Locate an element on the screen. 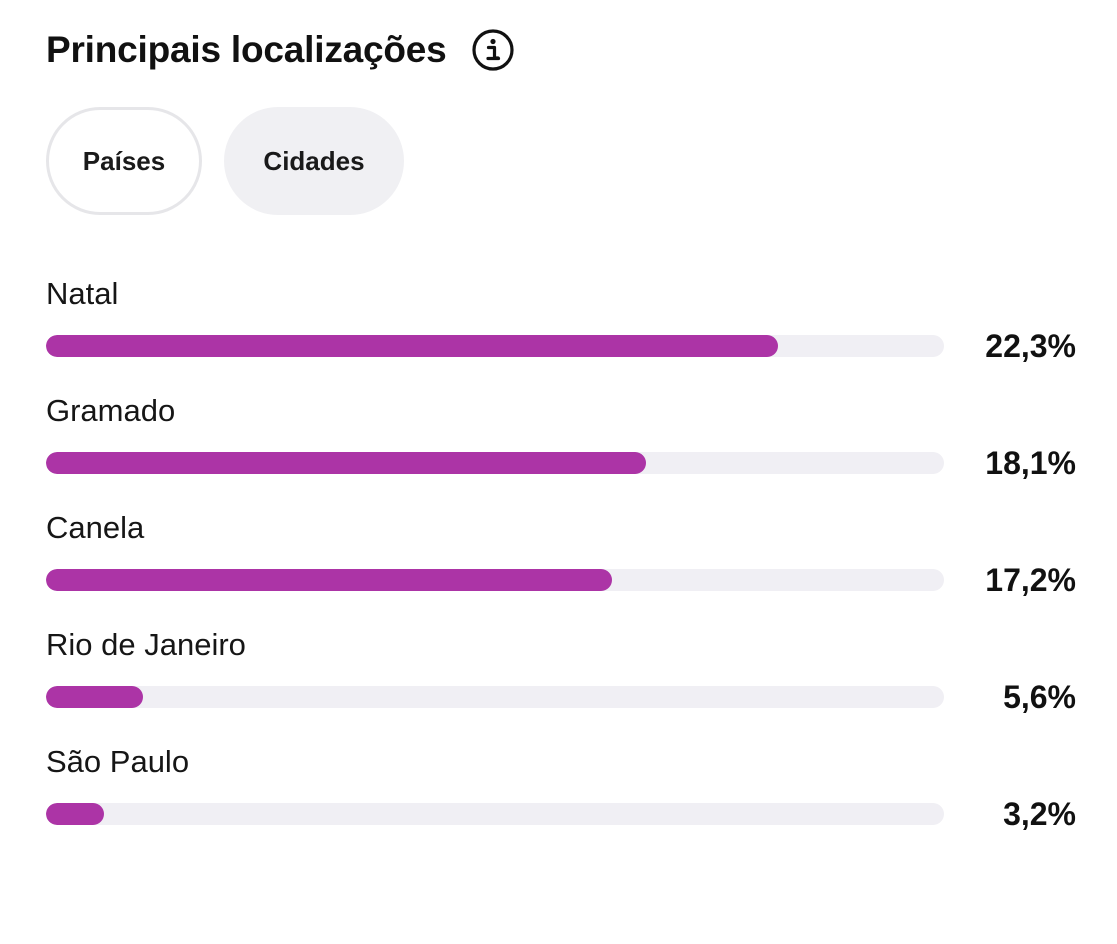 This screenshot has height=944, width=1117. tab-cidades-label: Cidades is located at coordinates (314, 160).